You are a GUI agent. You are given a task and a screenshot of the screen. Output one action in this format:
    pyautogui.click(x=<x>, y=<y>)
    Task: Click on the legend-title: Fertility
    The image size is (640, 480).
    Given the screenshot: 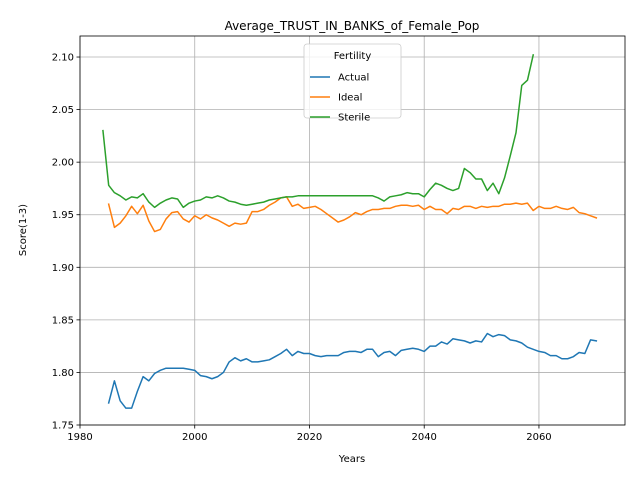 What is the action you would take?
    pyautogui.click(x=353, y=56)
    